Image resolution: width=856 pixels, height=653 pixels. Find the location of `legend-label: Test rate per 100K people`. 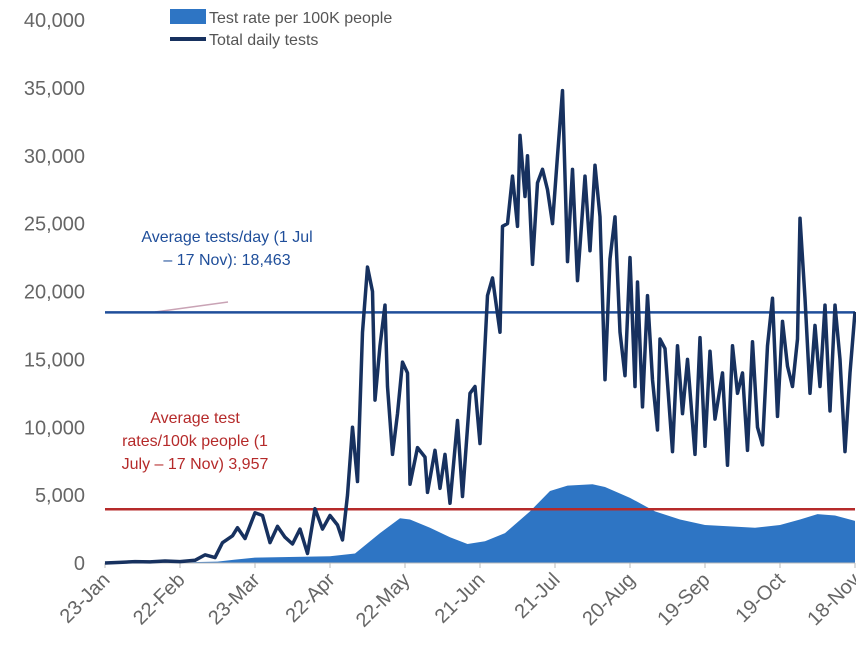

legend-label: Test rate per 100K people is located at coordinates (300, 18).